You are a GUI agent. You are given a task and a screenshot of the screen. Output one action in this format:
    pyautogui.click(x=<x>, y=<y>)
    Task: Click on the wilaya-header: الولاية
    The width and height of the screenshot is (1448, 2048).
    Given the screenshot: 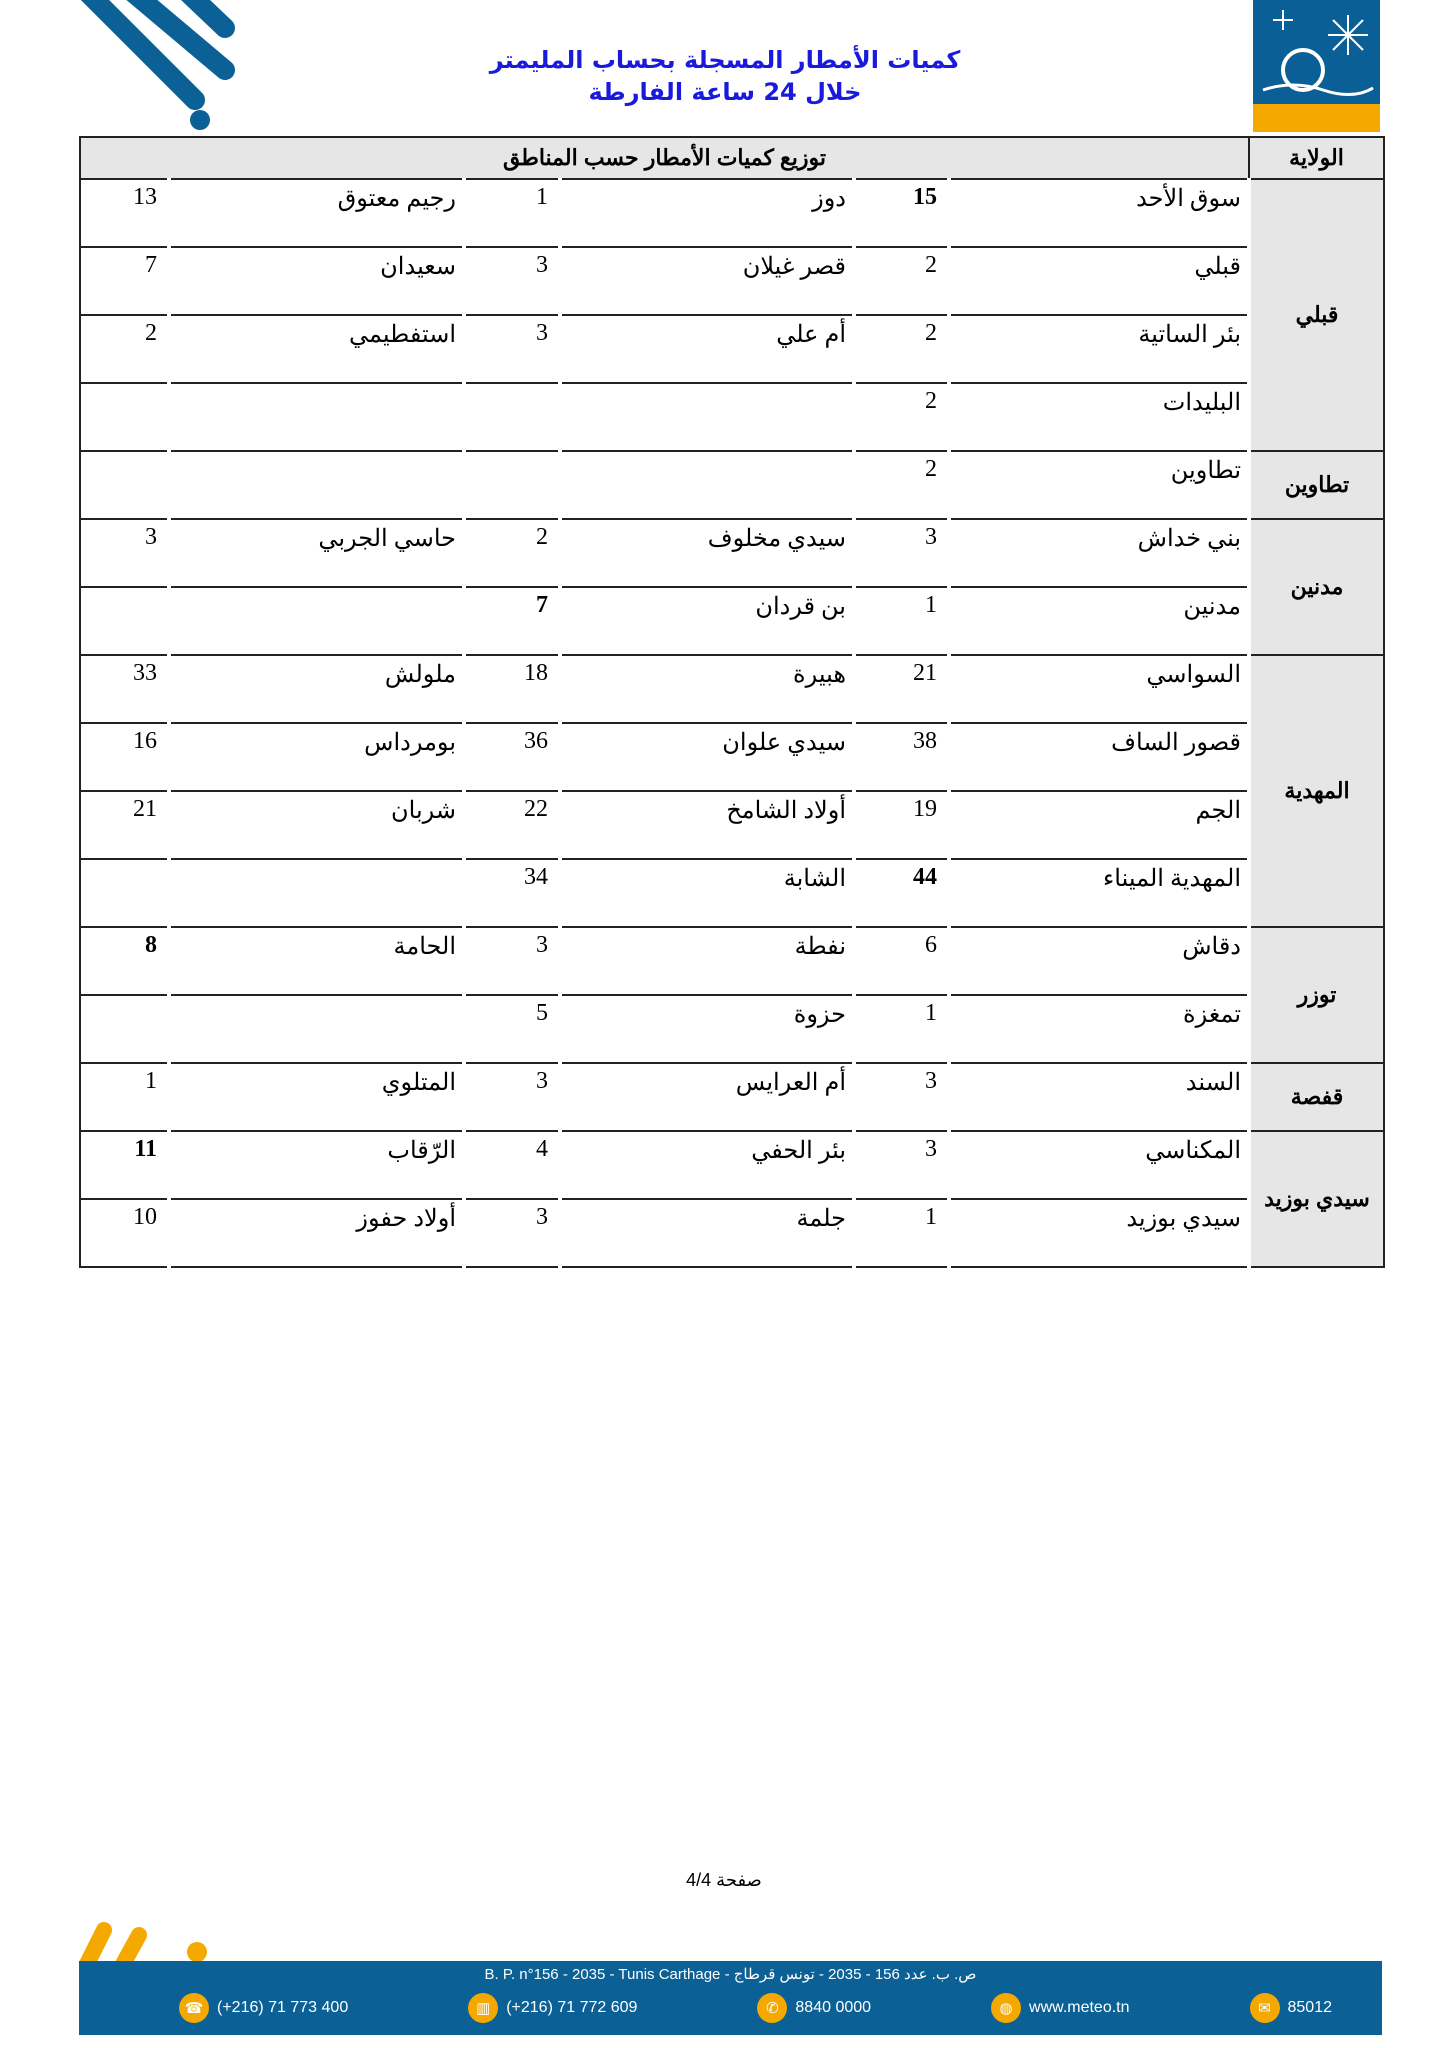 What is the action you would take?
    pyautogui.click(x=1316, y=158)
    